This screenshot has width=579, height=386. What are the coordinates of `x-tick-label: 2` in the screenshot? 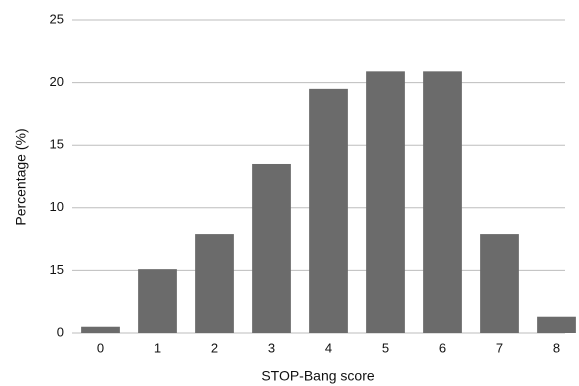 It's located at (214, 347).